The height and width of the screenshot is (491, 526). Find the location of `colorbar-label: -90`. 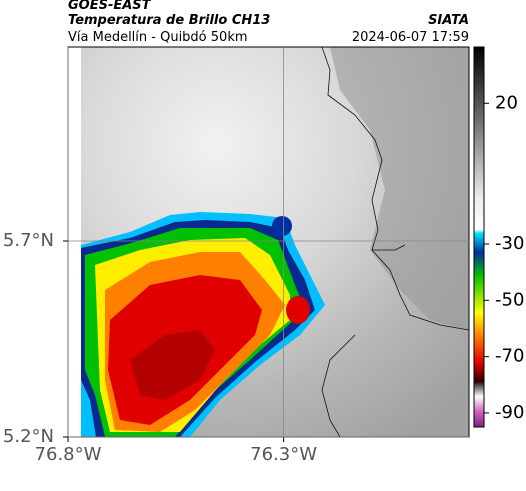

colorbar-label: -90 is located at coordinates (509, 412).